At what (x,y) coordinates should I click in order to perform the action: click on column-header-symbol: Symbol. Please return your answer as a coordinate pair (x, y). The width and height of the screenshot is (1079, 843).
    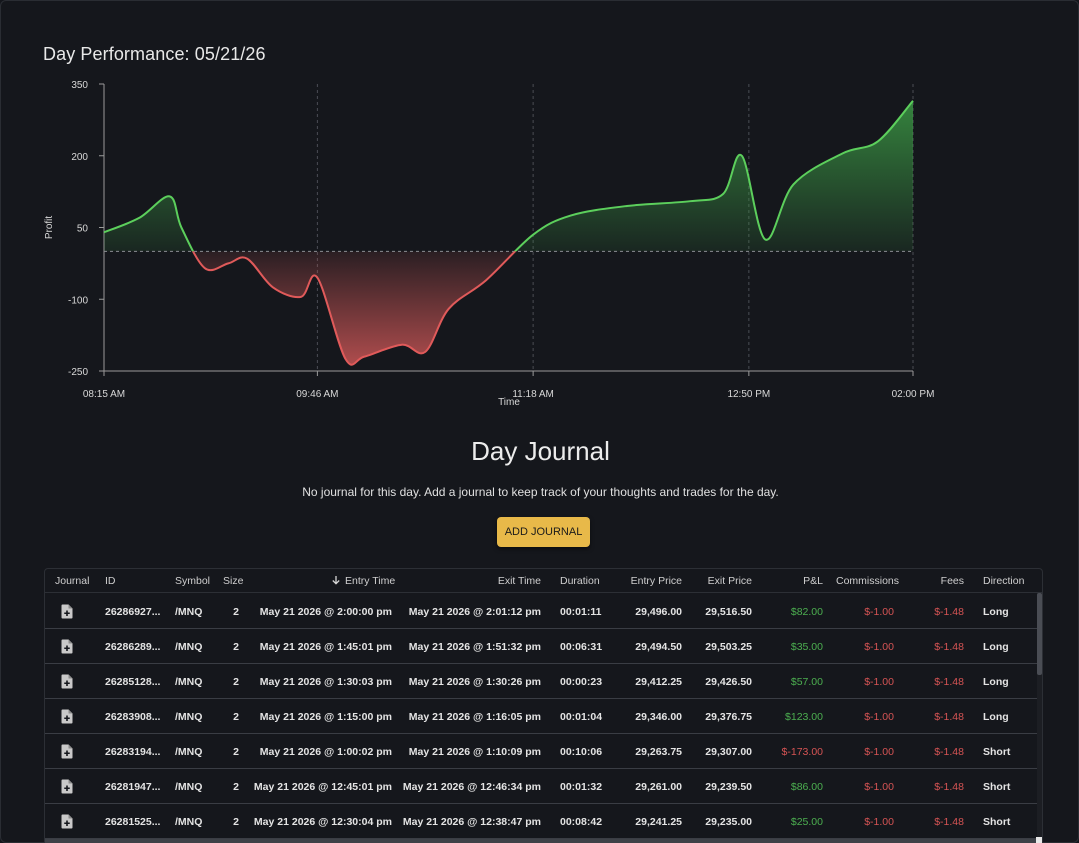
    Looking at the image, I should click on (193, 581).